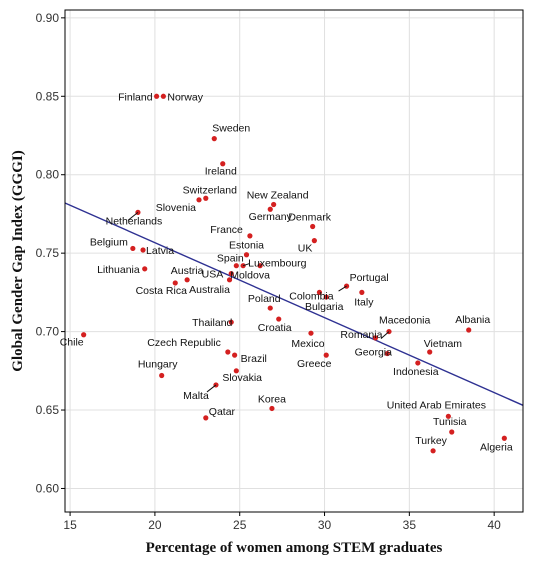 This screenshot has height=564, width=533. I want to click on point-label: Romania, so click(361, 335).